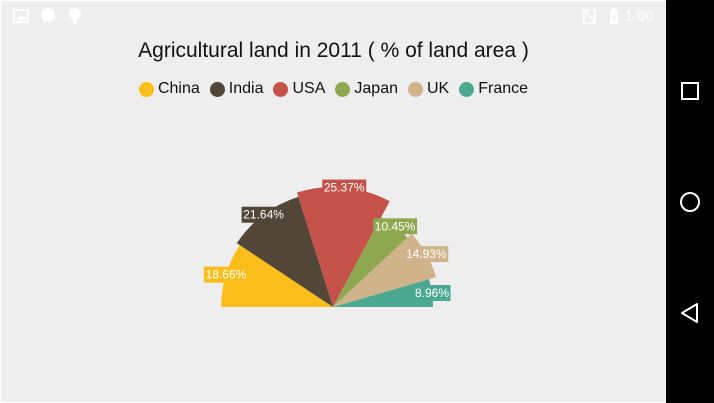  I want to click on data-label-text: 21.64%, so click(263, 215).